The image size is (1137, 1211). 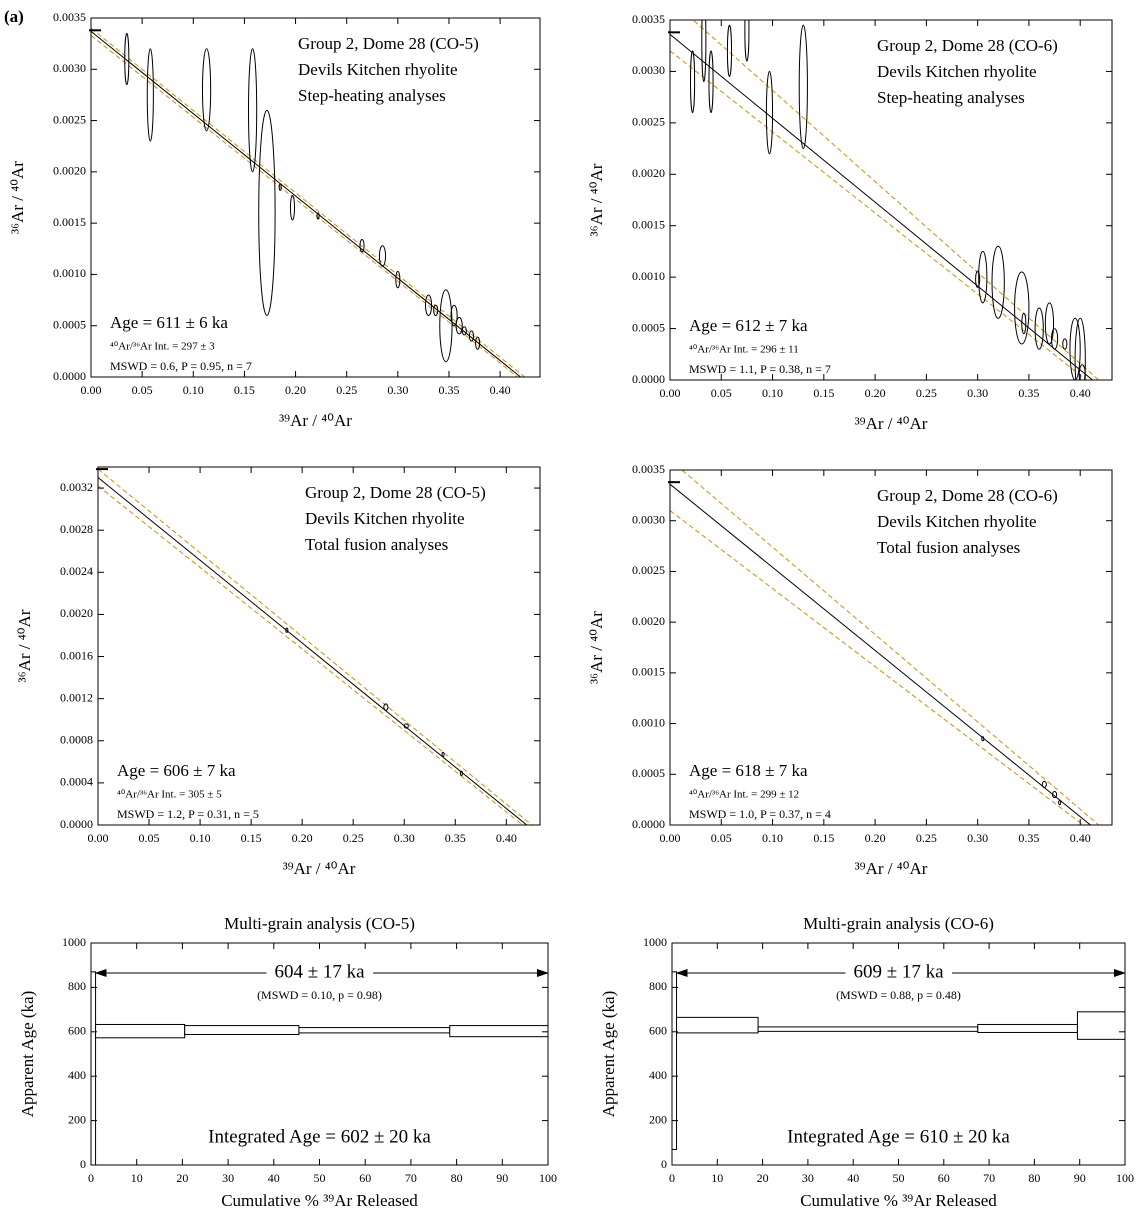 I want to click on x-tick-label: 0.10, so click(x=200, y=838).